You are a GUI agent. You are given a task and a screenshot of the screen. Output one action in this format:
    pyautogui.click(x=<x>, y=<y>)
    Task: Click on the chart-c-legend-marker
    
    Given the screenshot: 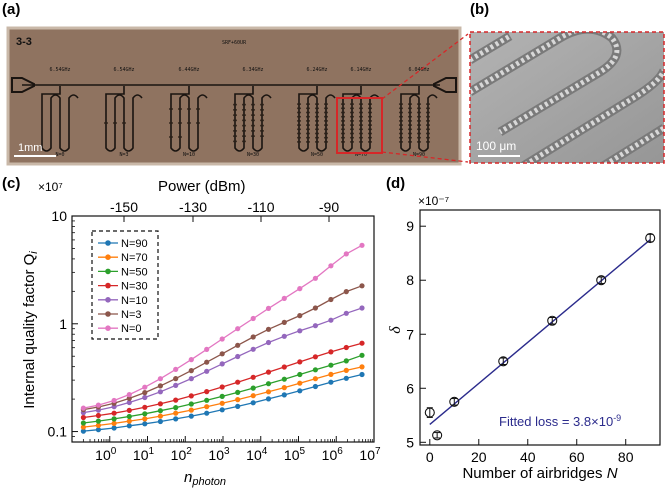 What is the action you would take?
    pyautogui.click(x=108, y=257)
    